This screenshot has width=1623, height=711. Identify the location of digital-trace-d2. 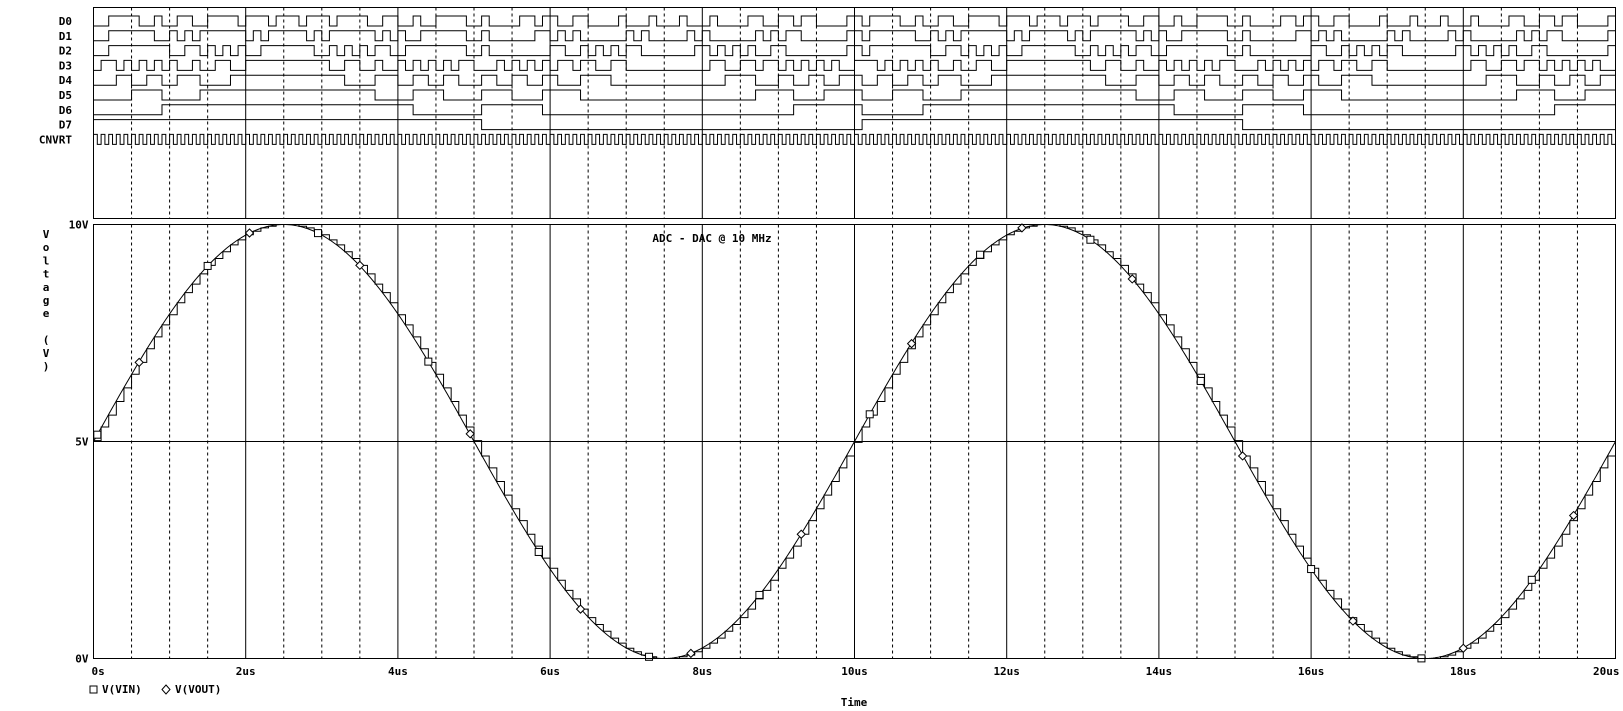
(854, 51).